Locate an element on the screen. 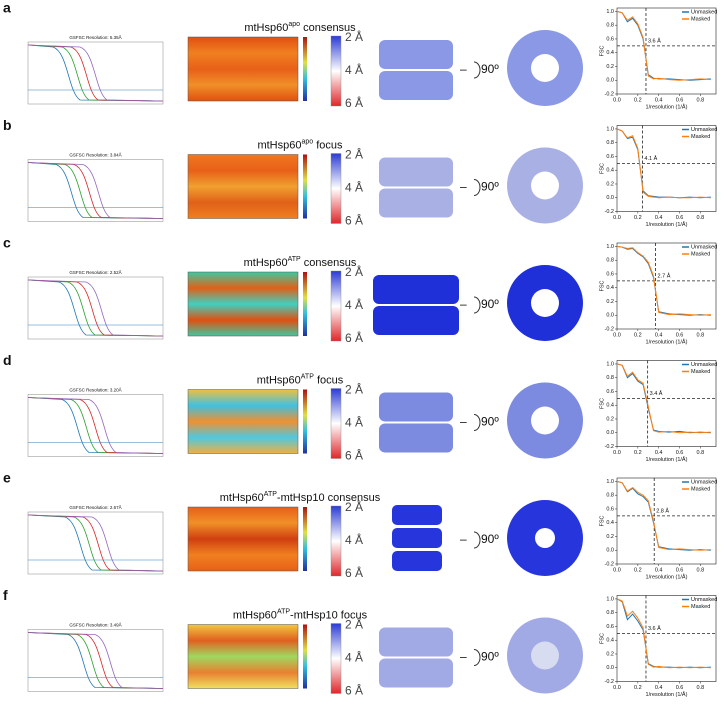 The width and height of the screenshot is (722, 705). panel-title: mtHsp60ATP-mtHsp10 consensus is located at coordinates (300, 497).